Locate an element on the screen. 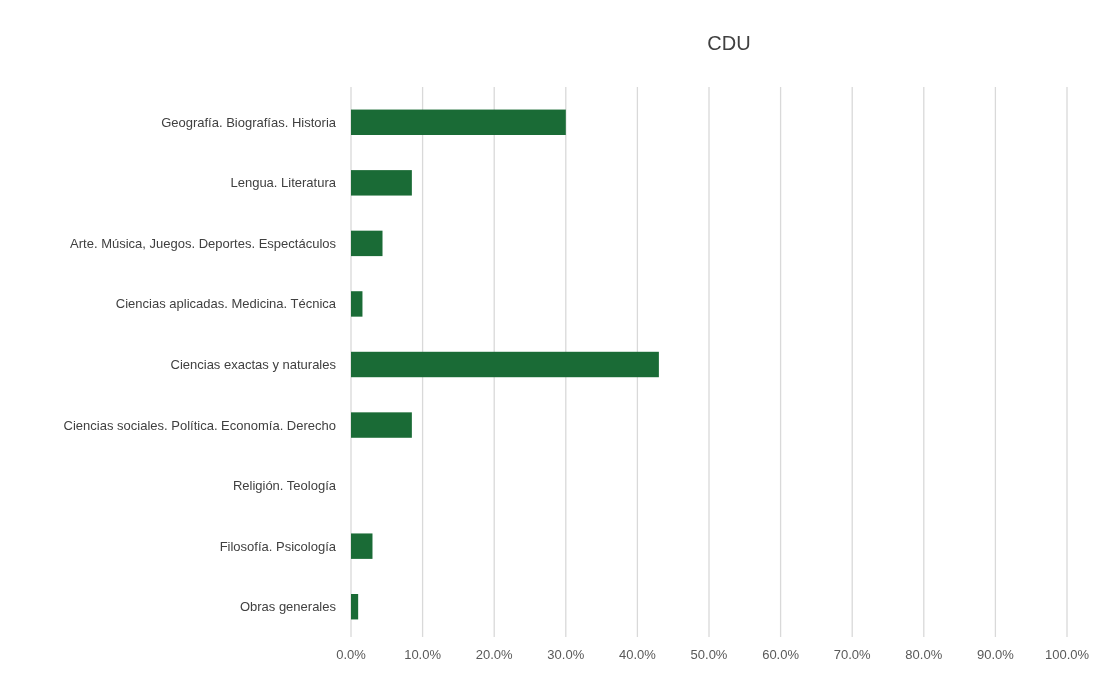  x-tick-label: 30.0% is located at coordinates (566, 654).